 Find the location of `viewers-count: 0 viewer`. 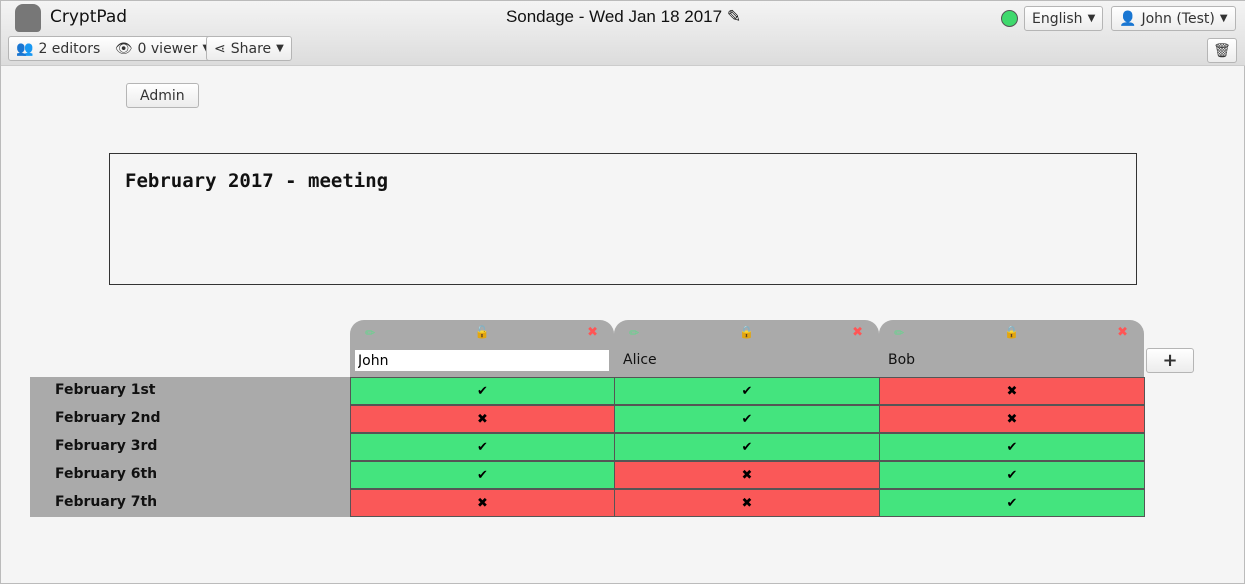

viewers-count: 0 viewer is located at coordinates (167, 48).